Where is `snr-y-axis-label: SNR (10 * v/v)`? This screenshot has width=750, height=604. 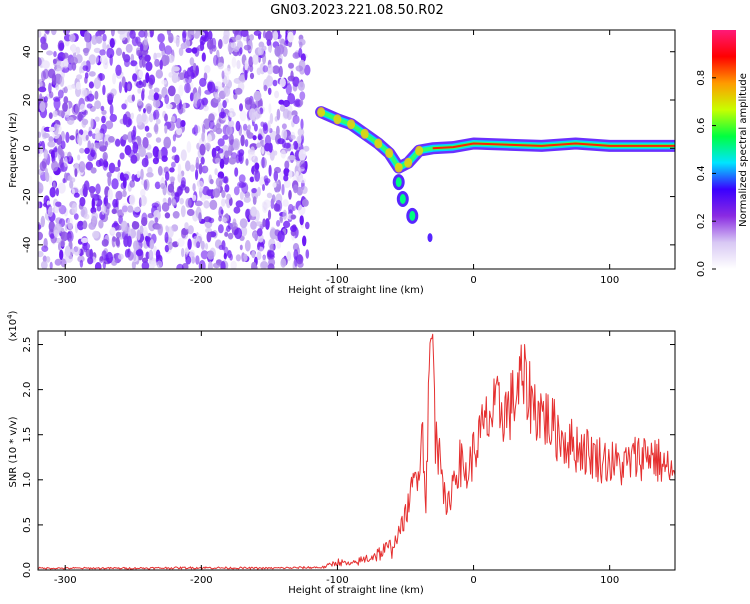 snr-y-axis-label: SNR (10 * v/v) is located at coordinates (13, 451).